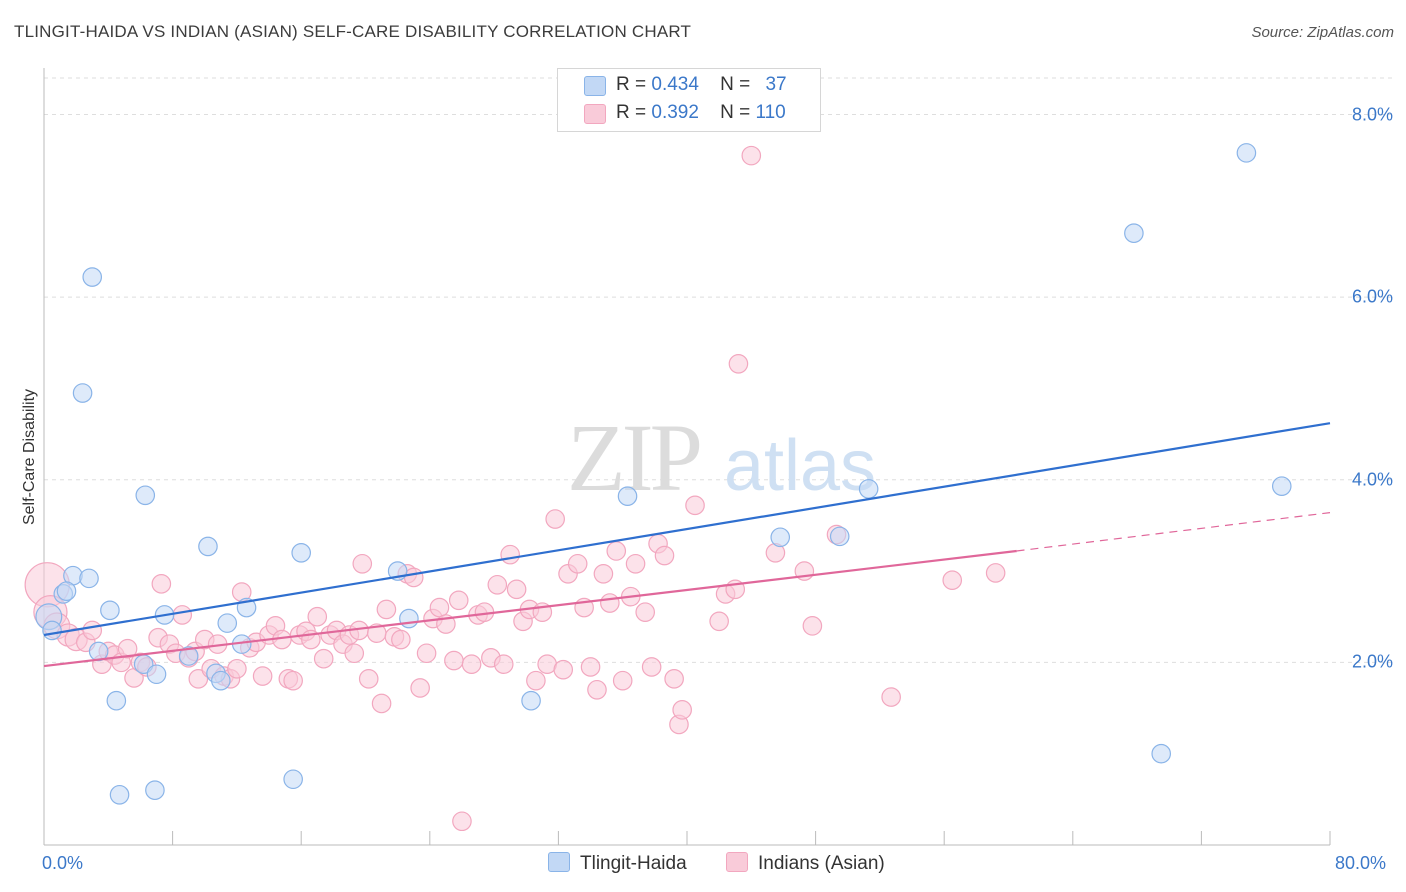  Describe the element at coordinates (737, 862) in the screenshot. I see `bottom-legend-swatch-pink` at that location.